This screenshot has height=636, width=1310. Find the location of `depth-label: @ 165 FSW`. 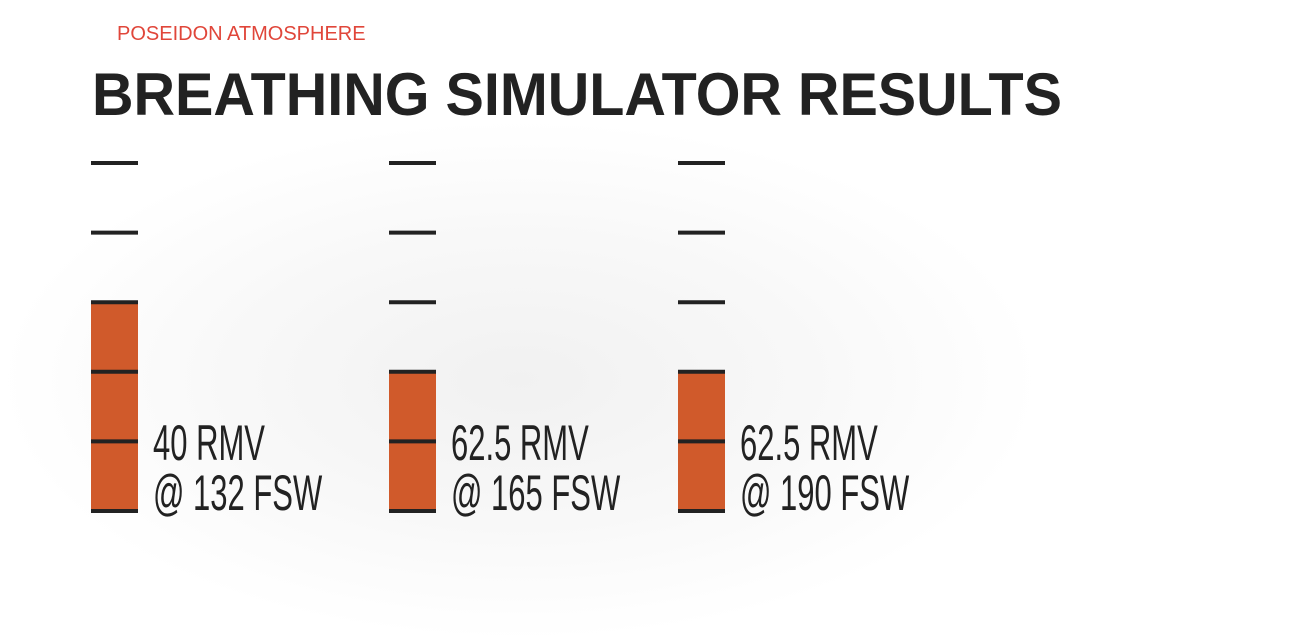

depth-label: @ 165 FSW is located at coordinates (536, 492).